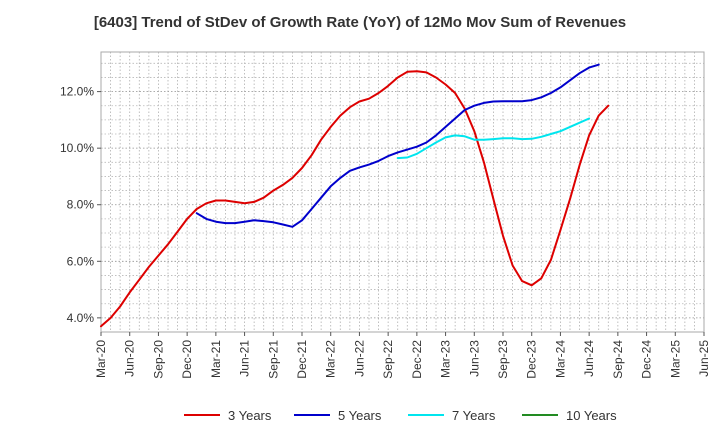 This screenshot has width=720, height=440. Describe the element at coordinates (158, 359) in the screenshot. I see `x-tick-label: Sep-20` at that location.